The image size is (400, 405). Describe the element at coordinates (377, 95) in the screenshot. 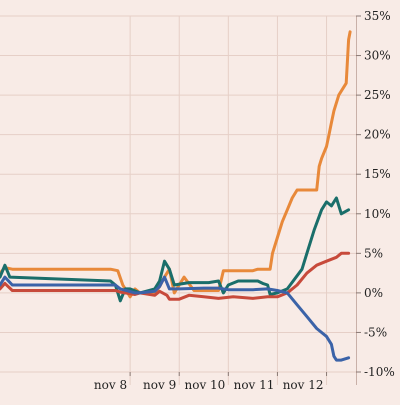

I see `y-tick-label-2: 25%` at that location.